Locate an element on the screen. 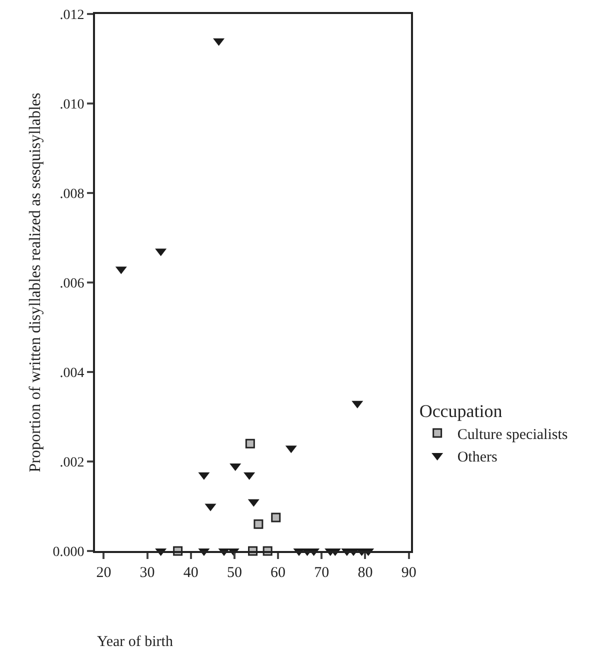  y-tick-label: .004 is located at coordinates (72, 373).